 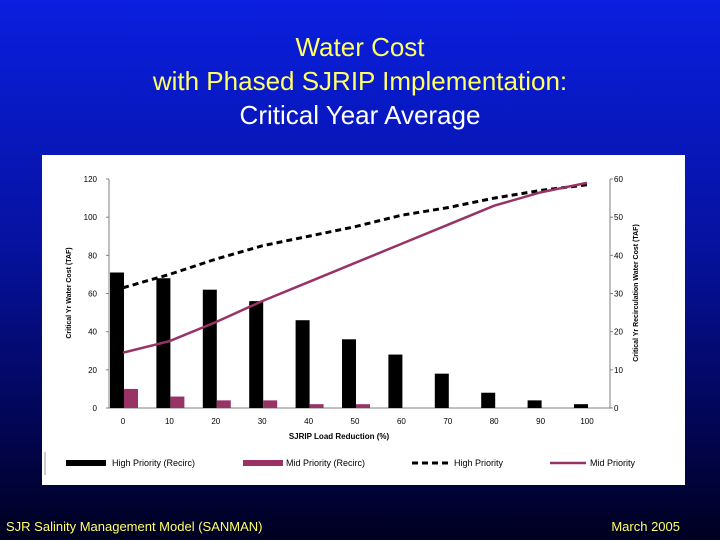 What do you see at coordinates (479, 463) in the screenshot?
I see `legend-label: High Priority` at bounding box center [479, 463].